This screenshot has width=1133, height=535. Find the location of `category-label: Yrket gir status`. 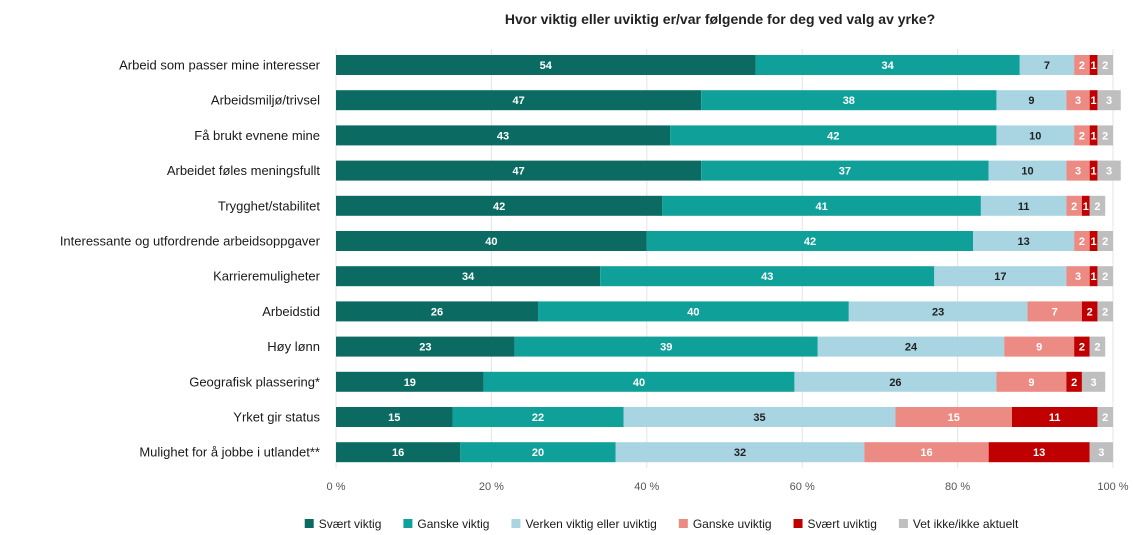

category-label: Yrket gir status is located at coordinates (276, 417).